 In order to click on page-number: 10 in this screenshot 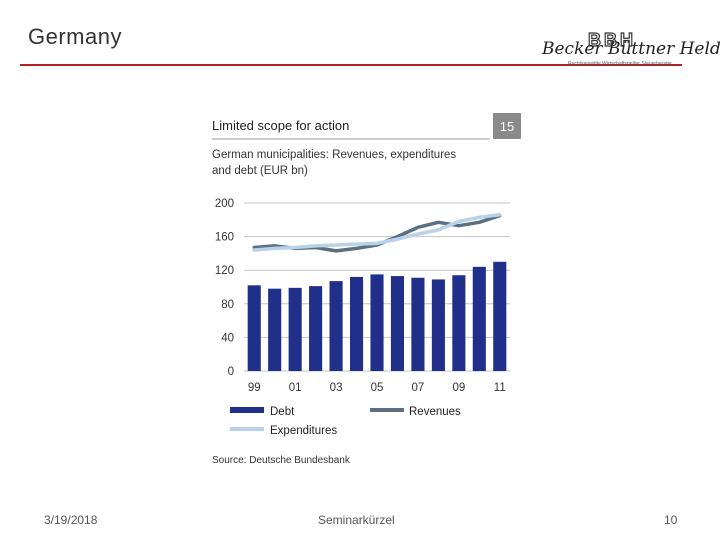, I will do `click(671, 520)`.